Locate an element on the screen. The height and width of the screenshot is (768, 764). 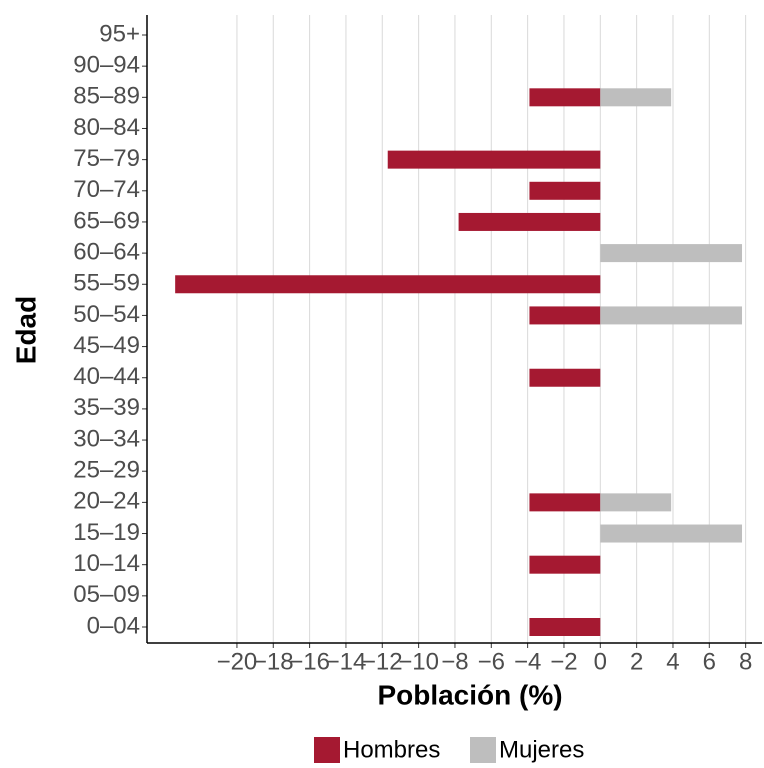
y-tick-label: 0–04 is located at coordinates (113, 625).